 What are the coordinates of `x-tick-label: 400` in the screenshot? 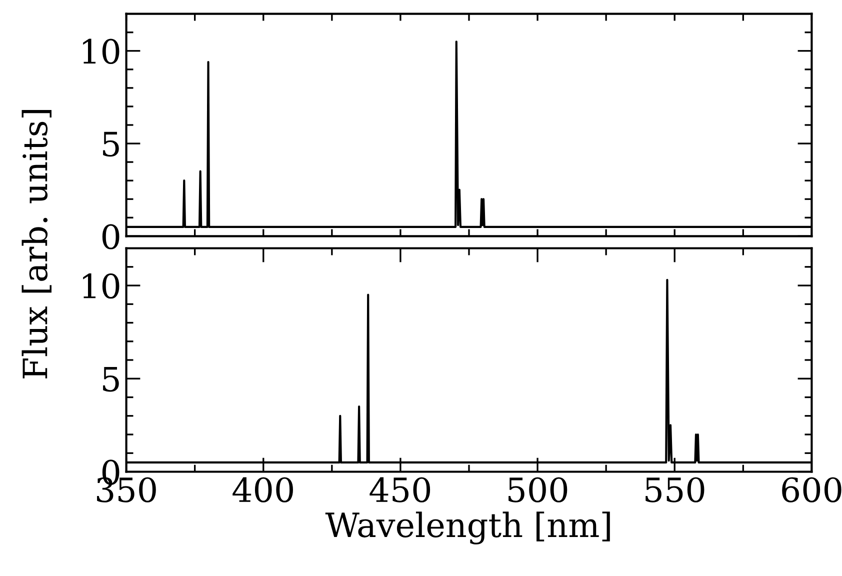 It's located at (262, 489).